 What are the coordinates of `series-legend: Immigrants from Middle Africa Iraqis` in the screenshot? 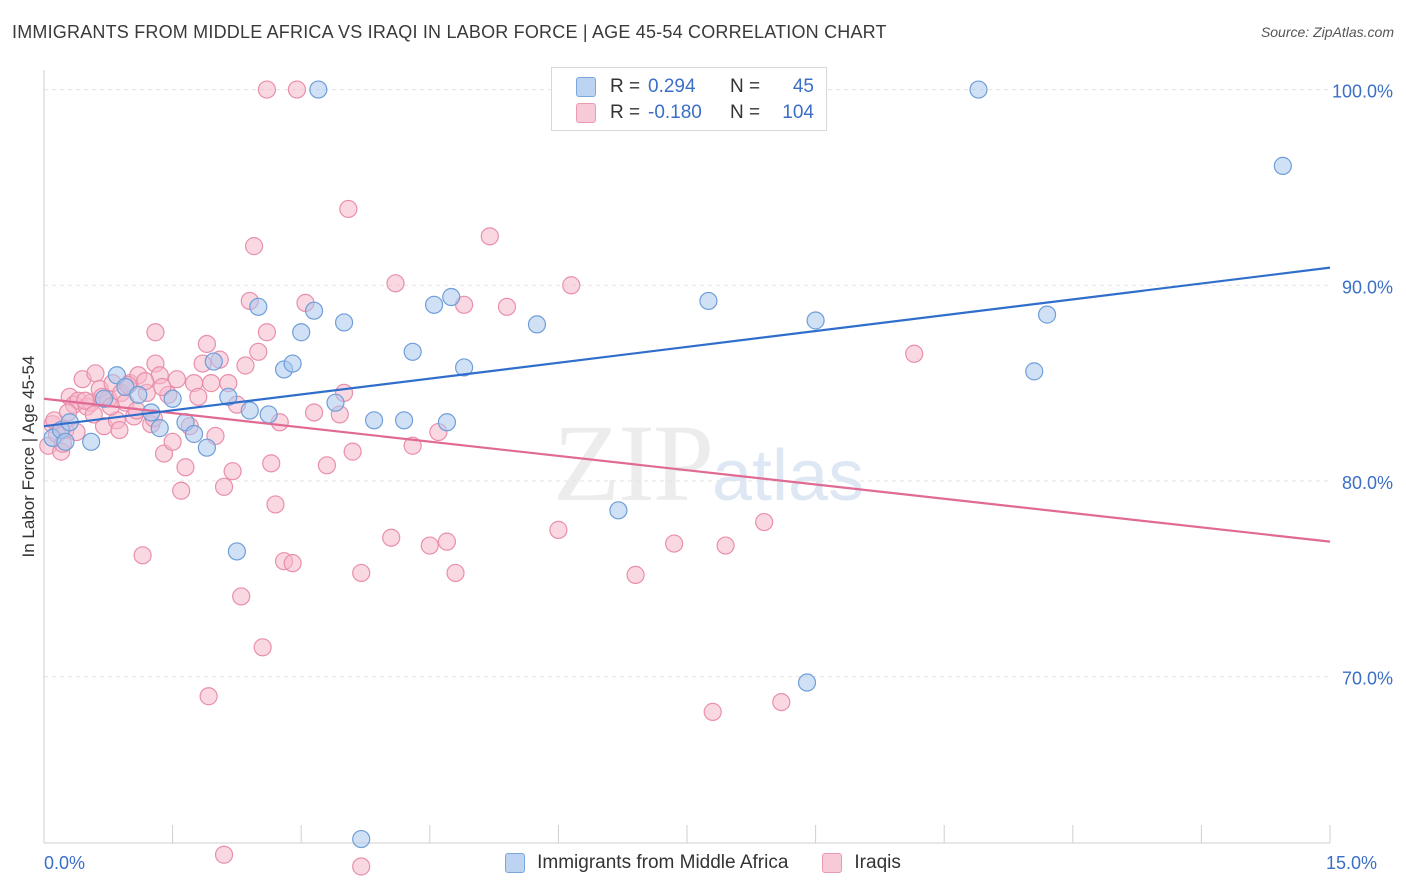 It's located at (703, 863).